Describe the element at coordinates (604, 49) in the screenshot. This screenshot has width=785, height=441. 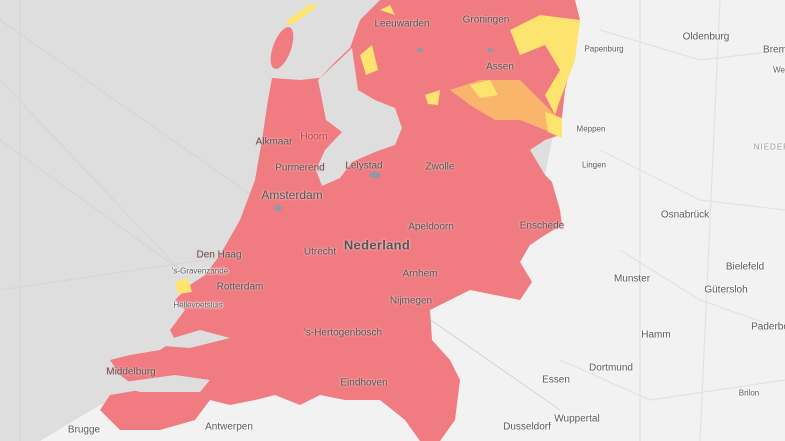
I see `label-papenburg: Papenburg` at that location.